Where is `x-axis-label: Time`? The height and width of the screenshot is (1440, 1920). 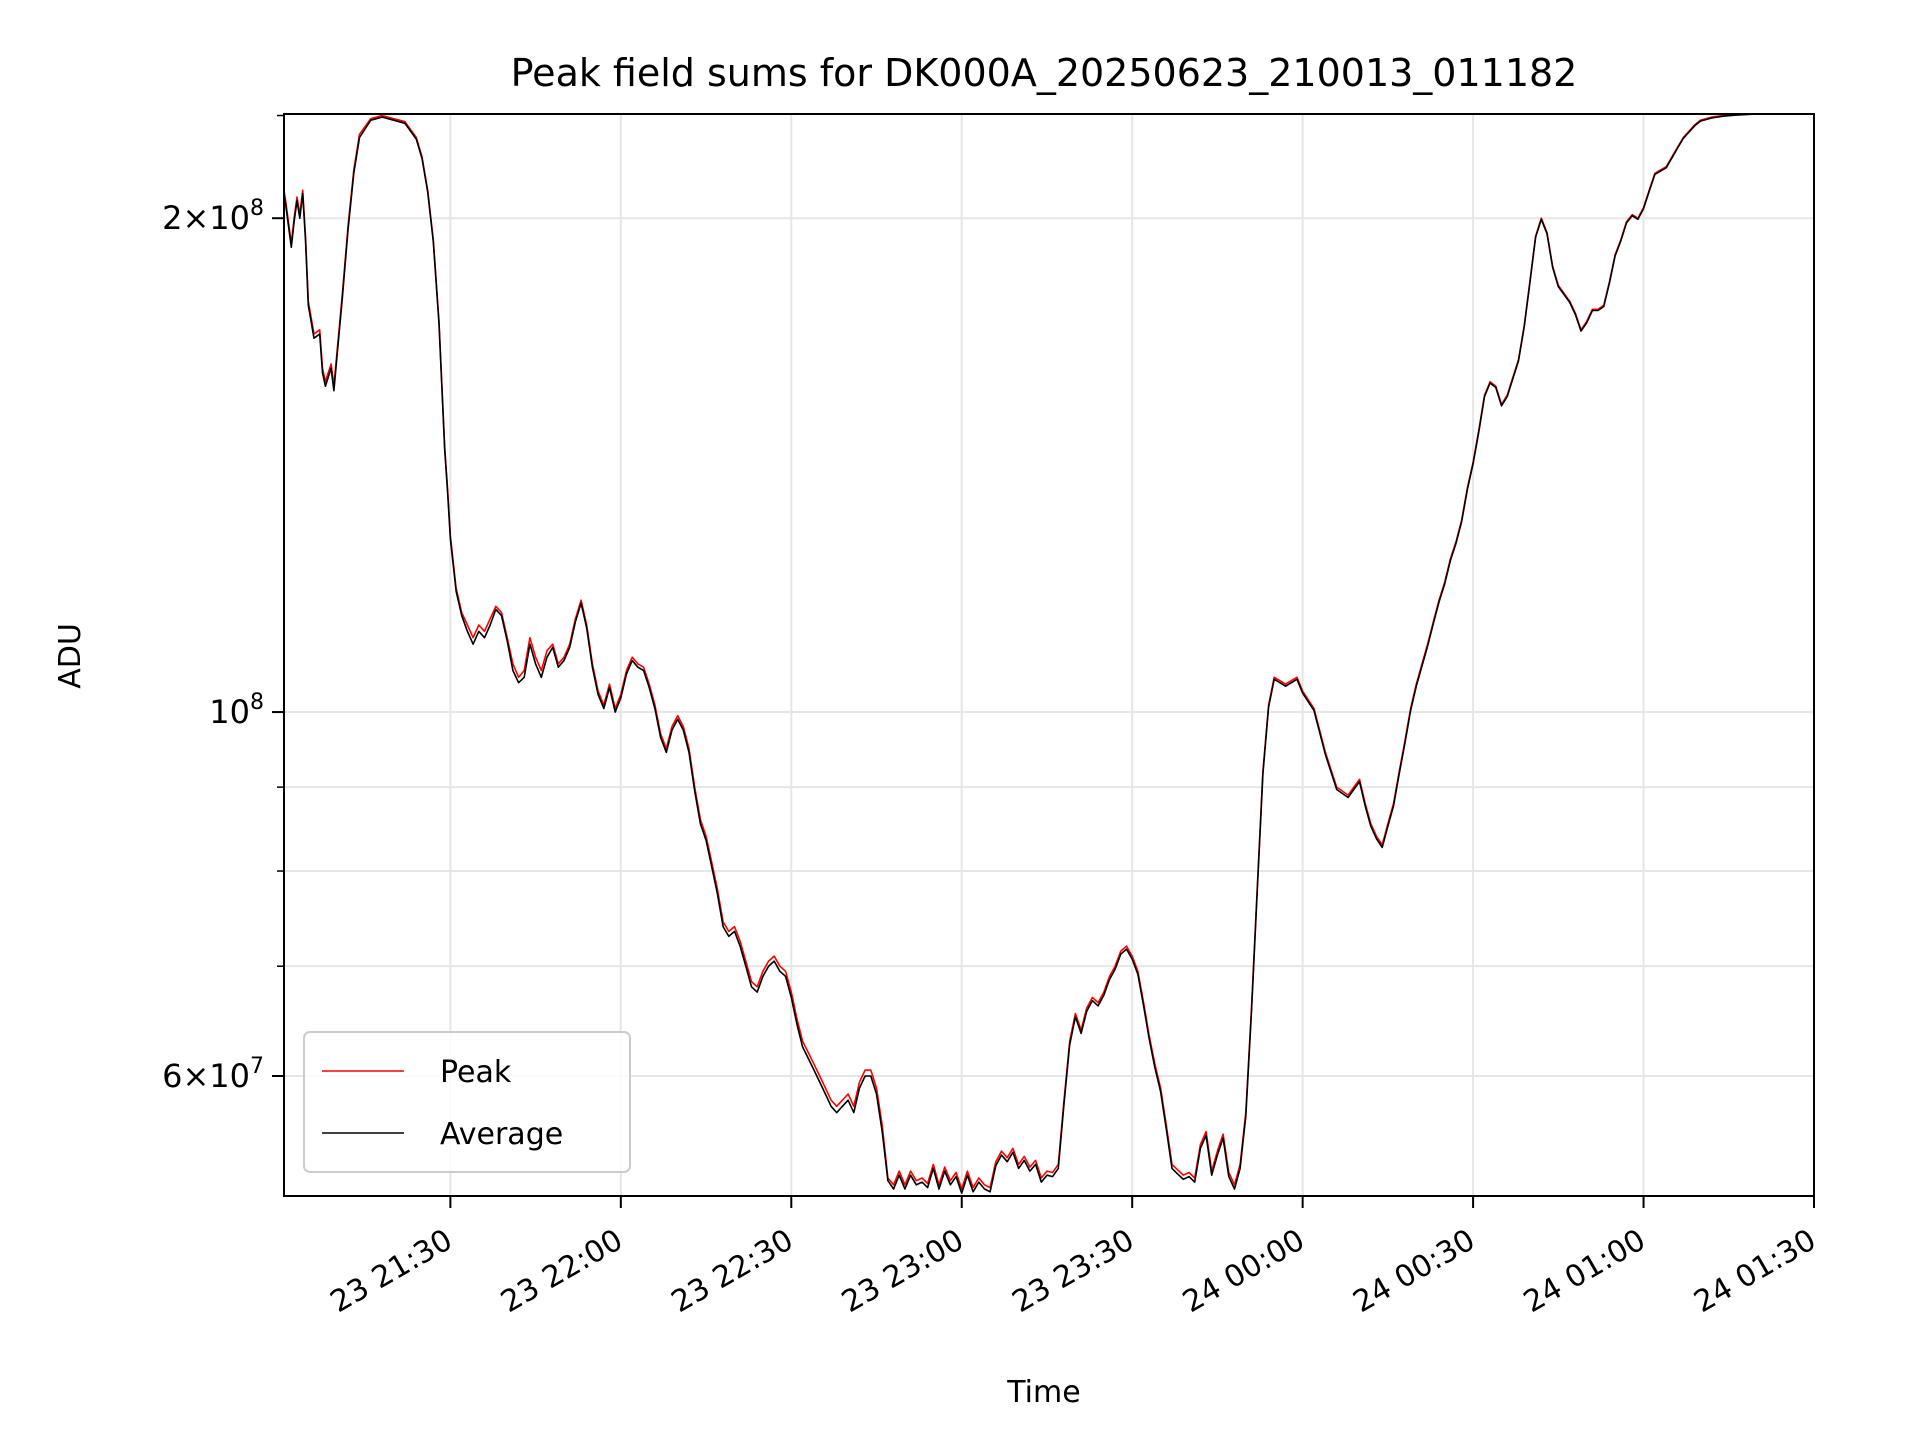 x-axis-label: Time is located at coordinates (1043, 1392).